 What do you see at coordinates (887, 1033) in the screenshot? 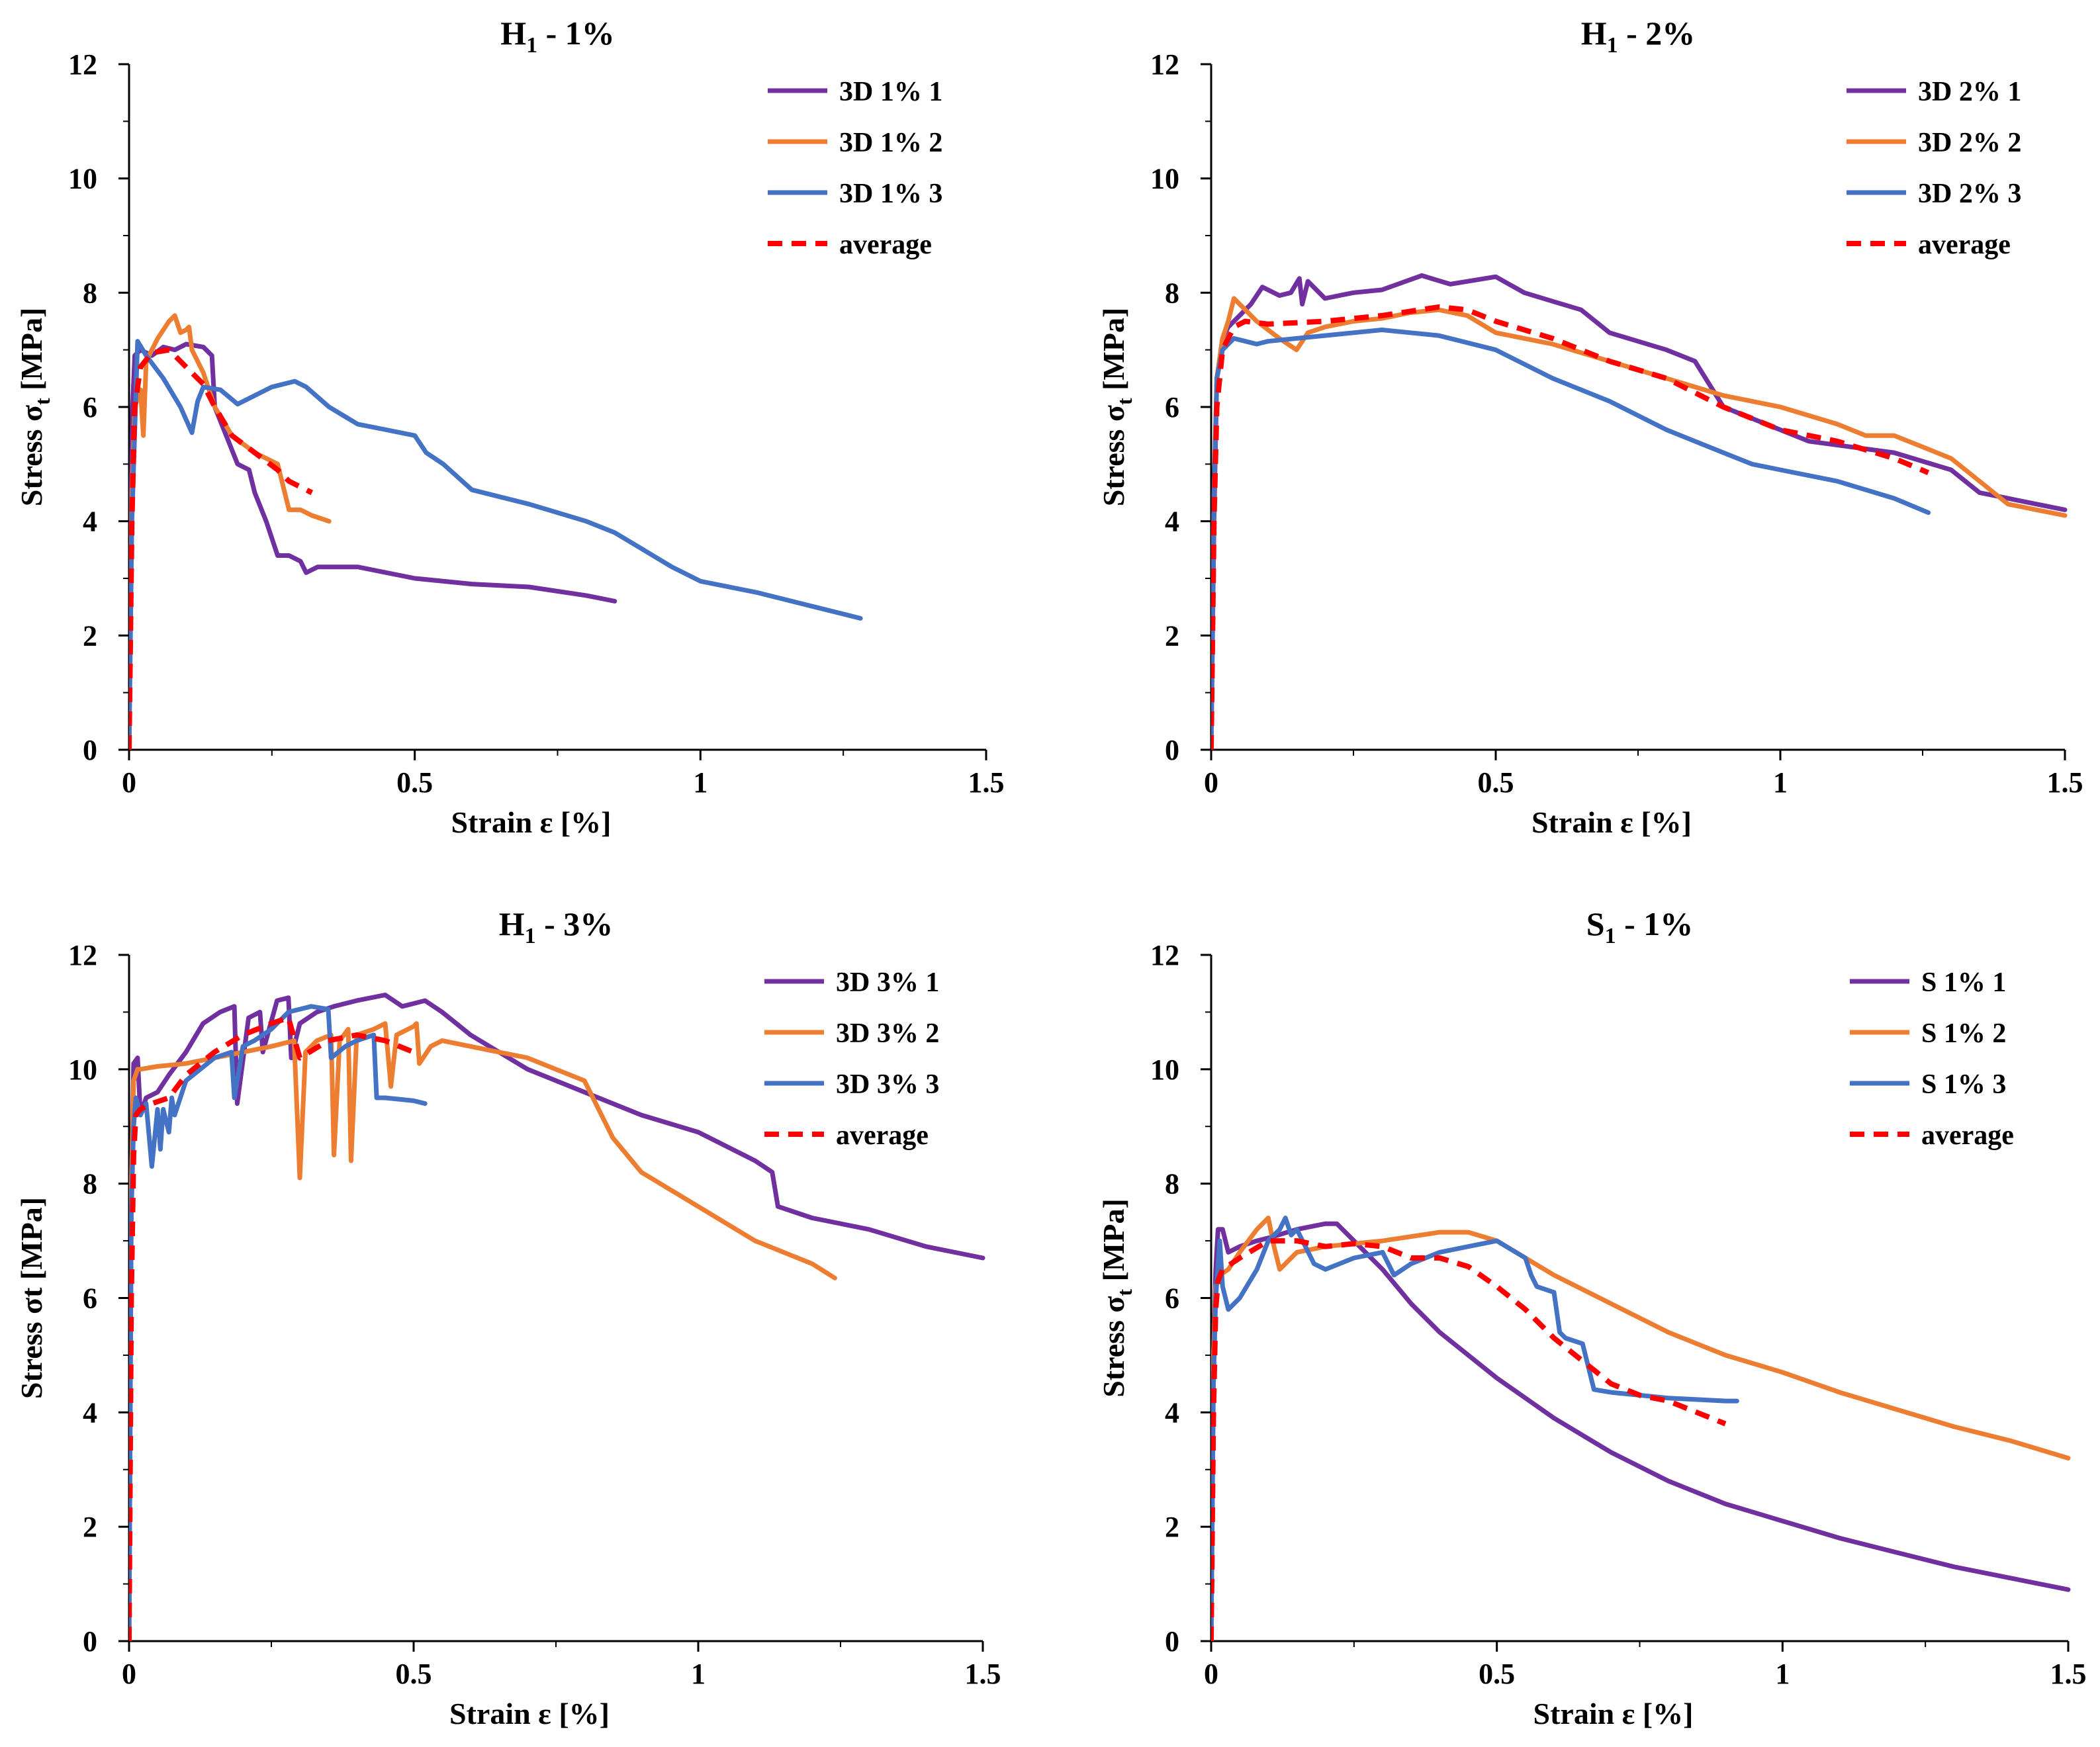
I see `legend-label: 3D 3% 2` at bounding box center [887, 1033].